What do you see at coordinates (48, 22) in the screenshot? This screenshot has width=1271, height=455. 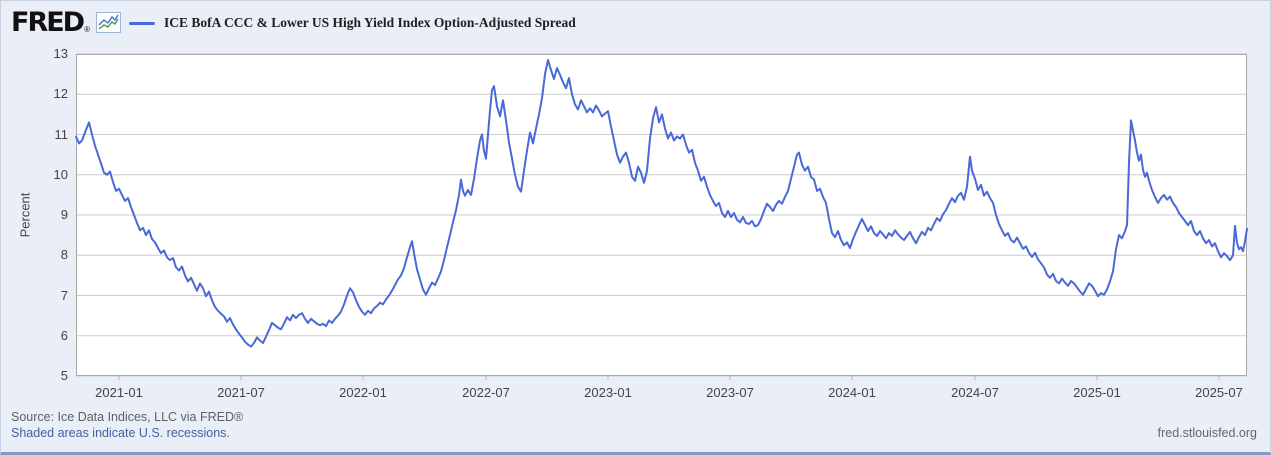 I see `fred-logo-text: FRED` at bounding box center [48, 22].